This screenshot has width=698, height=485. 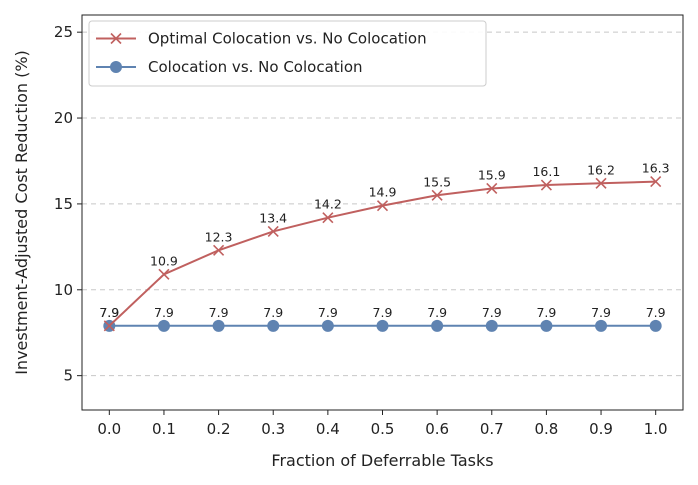 I want to click on data-label: 16.3, so click(x=656, y=168).